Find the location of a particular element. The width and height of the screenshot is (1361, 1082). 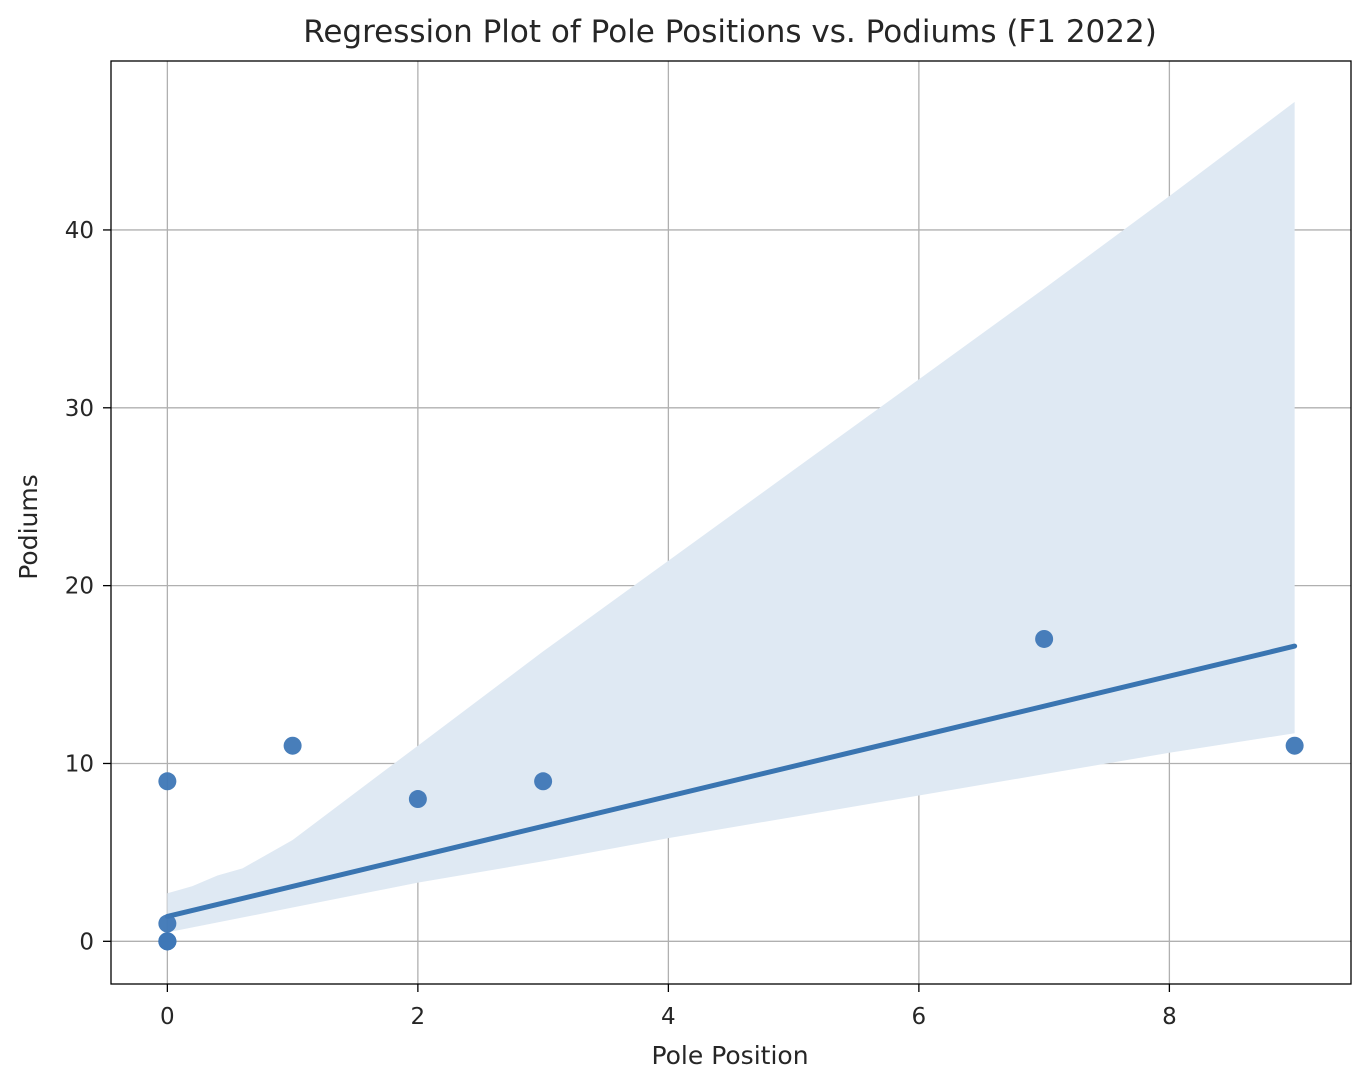

x-tick-label: 4 is located at coordinates (668, 1017).